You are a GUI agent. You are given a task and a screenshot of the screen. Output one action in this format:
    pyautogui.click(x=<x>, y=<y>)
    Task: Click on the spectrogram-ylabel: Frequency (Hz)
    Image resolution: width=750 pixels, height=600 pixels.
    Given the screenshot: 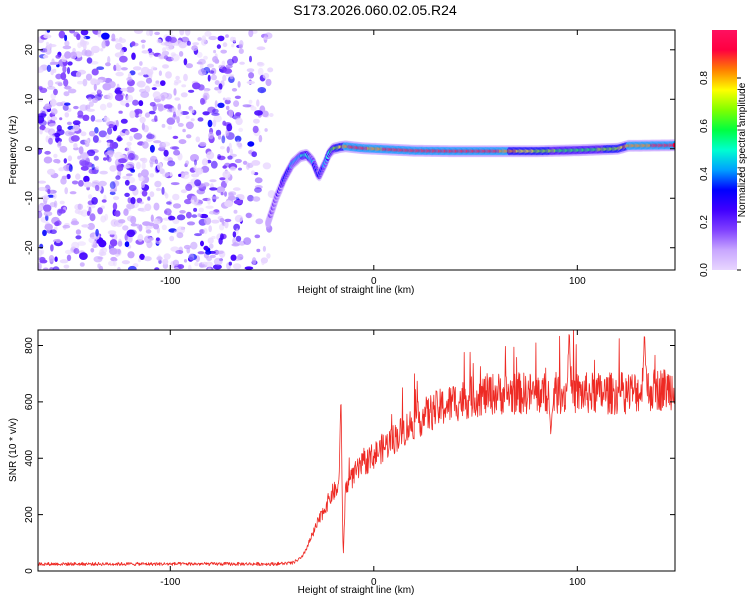 What is the action you would take?
    pyautogui.click(x=13, y=150)
    